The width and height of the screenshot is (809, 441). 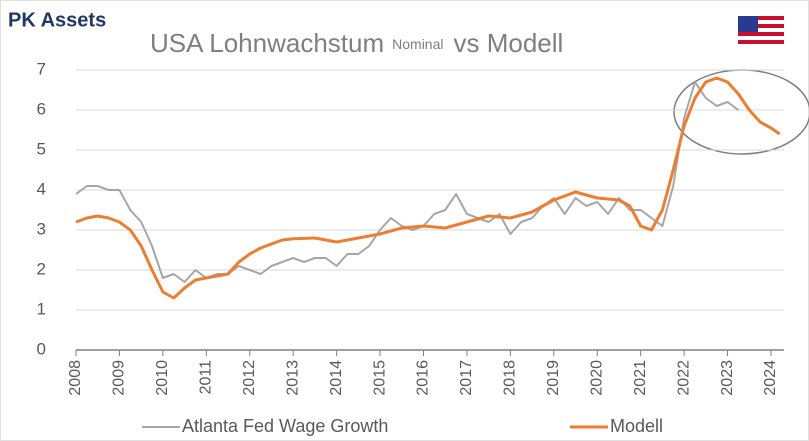 I want to click on x-tick-label: 2021, so click(x=640, y=378).